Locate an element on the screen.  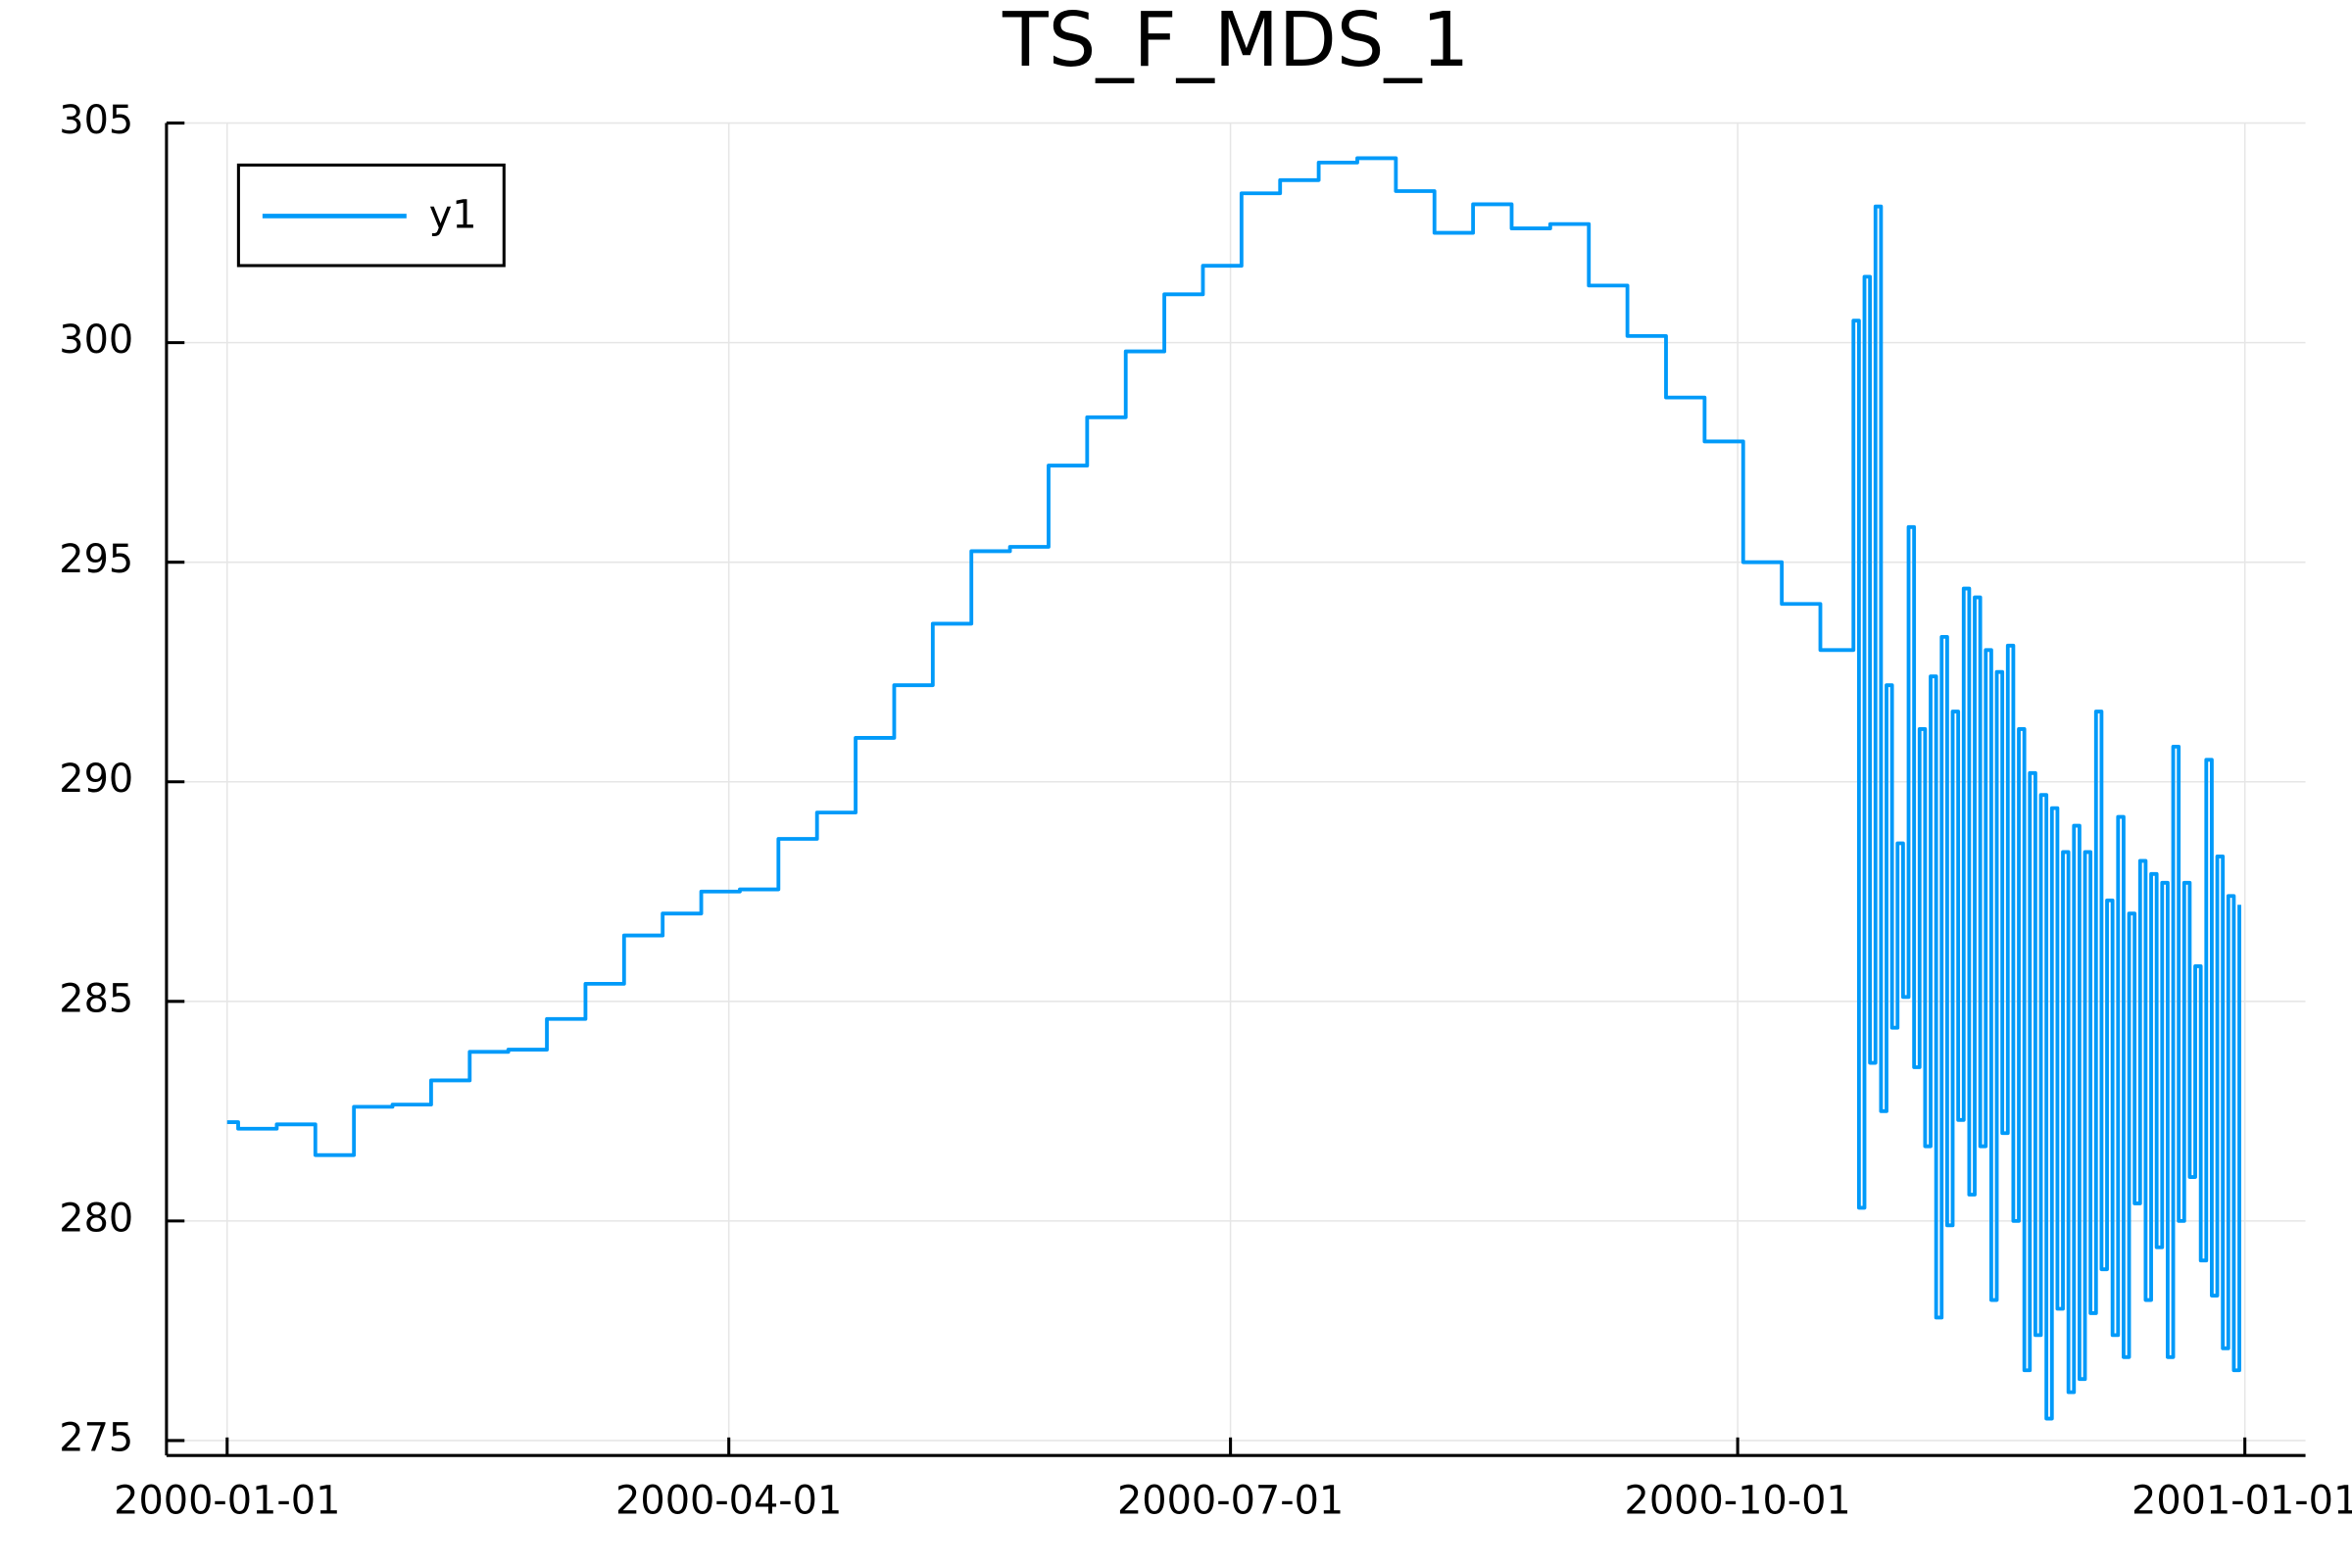
y-tick-label: 290 is located at coordinates (96, 779).